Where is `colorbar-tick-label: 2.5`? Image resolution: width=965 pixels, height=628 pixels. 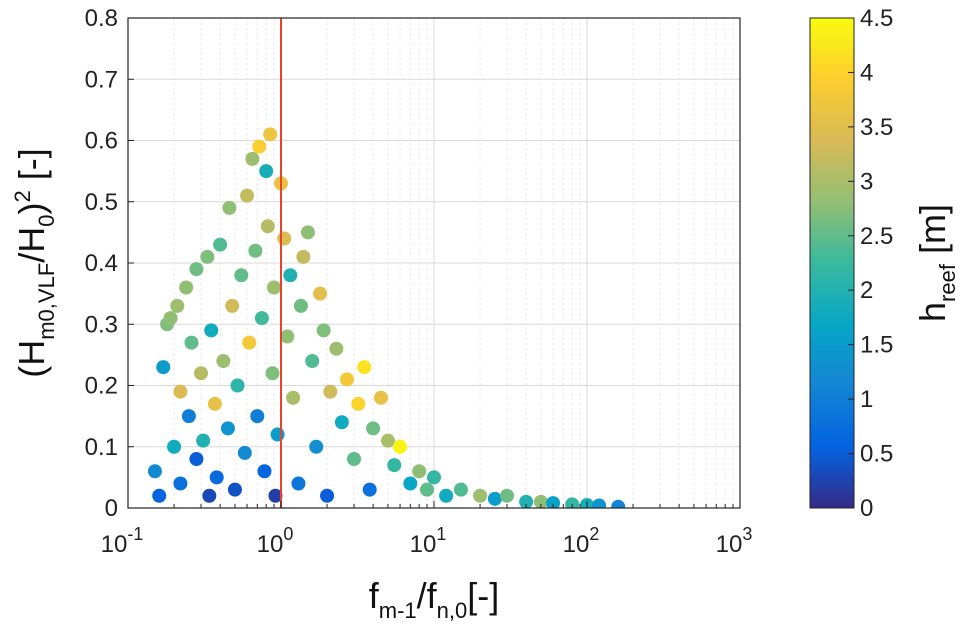 colorbar-tick-label: 2.5 is located at coordinates (876, 236).